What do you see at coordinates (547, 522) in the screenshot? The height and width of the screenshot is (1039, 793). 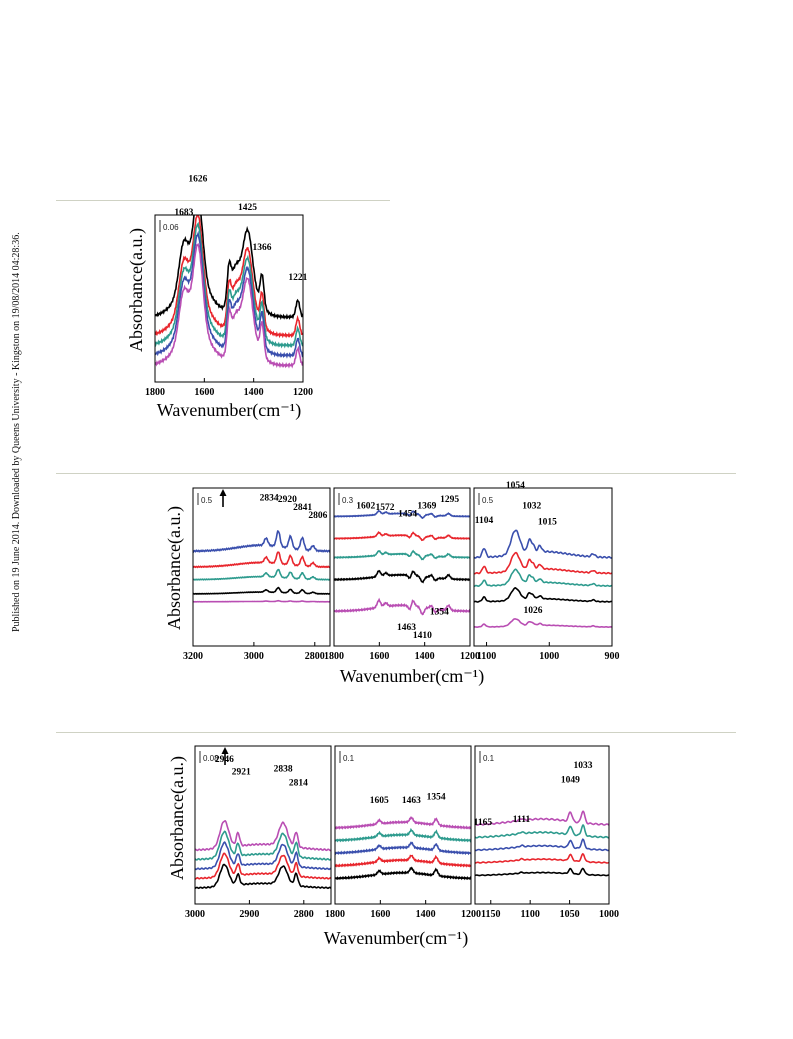 I see `peak-label: 1015` at bounding box center [547, 522].